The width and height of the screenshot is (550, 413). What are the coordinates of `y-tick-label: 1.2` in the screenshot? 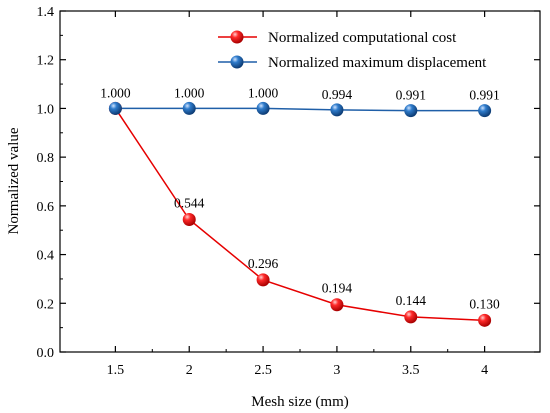 It's located at (46, 61).